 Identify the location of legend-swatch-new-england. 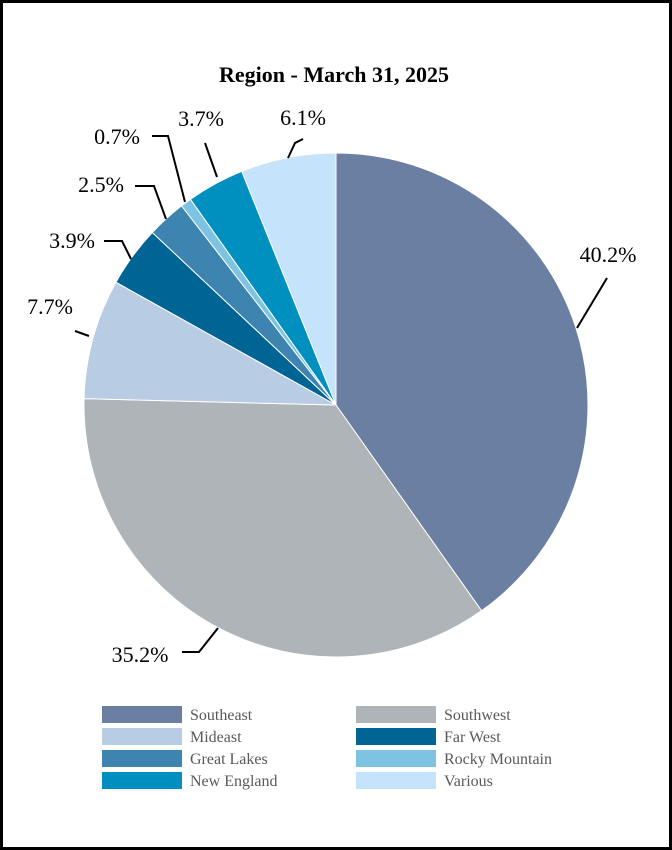
(142, 780).